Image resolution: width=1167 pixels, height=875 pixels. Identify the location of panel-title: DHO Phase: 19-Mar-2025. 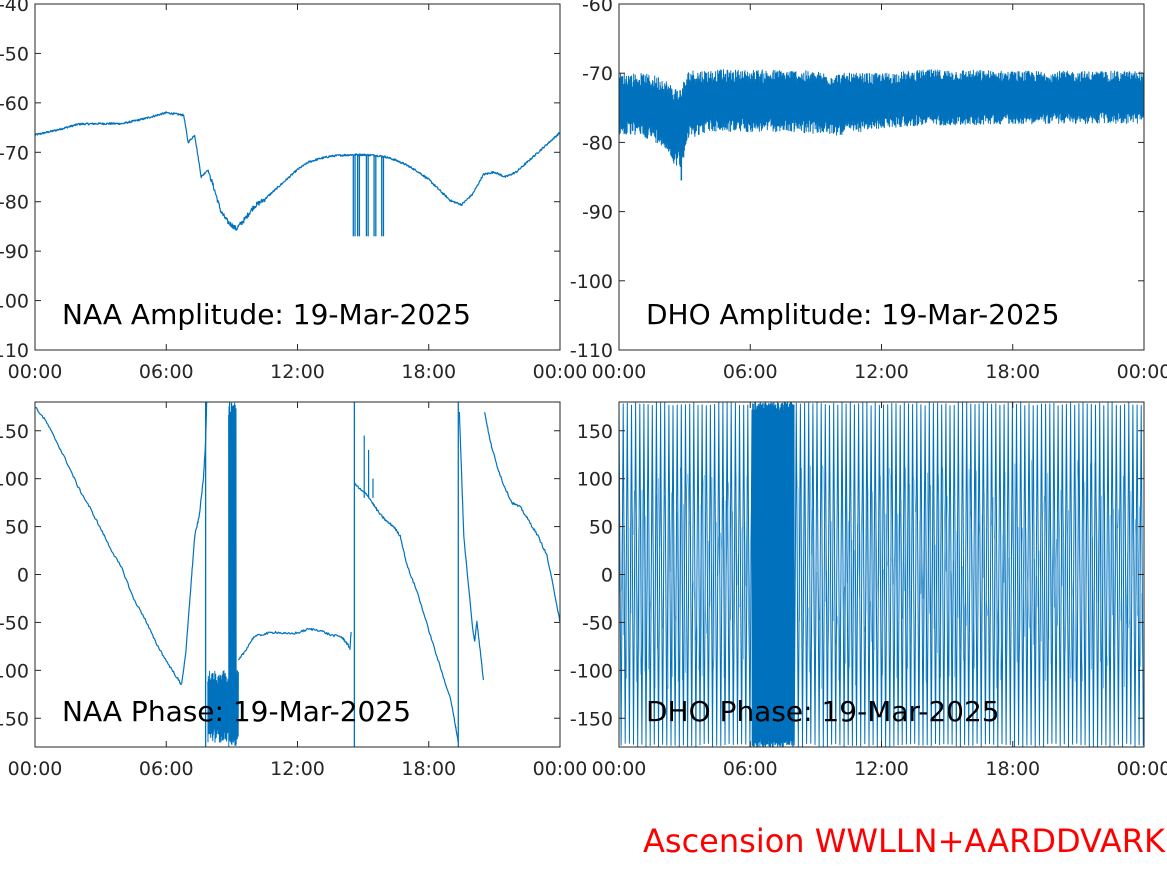
(823, 711).